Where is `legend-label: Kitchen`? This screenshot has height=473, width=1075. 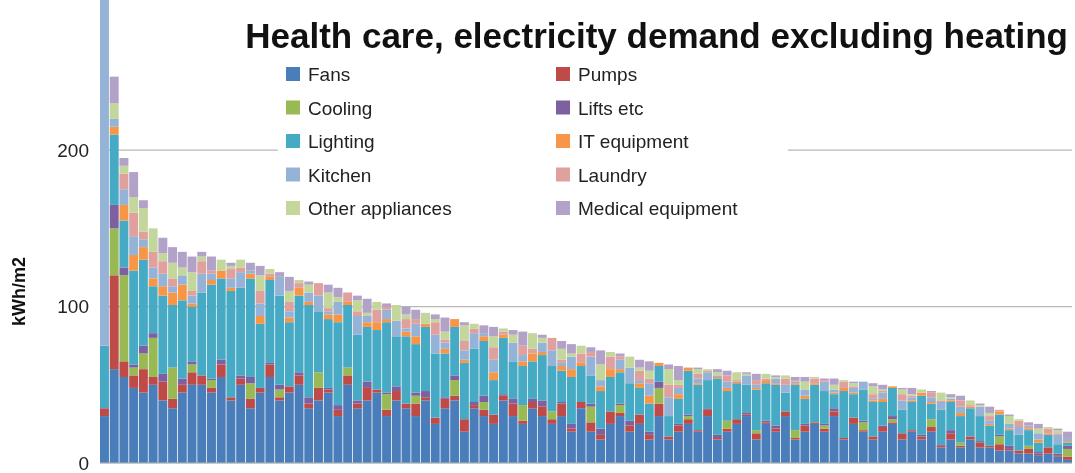 legend-label: Kitchen is located at coordinates (340, 175).